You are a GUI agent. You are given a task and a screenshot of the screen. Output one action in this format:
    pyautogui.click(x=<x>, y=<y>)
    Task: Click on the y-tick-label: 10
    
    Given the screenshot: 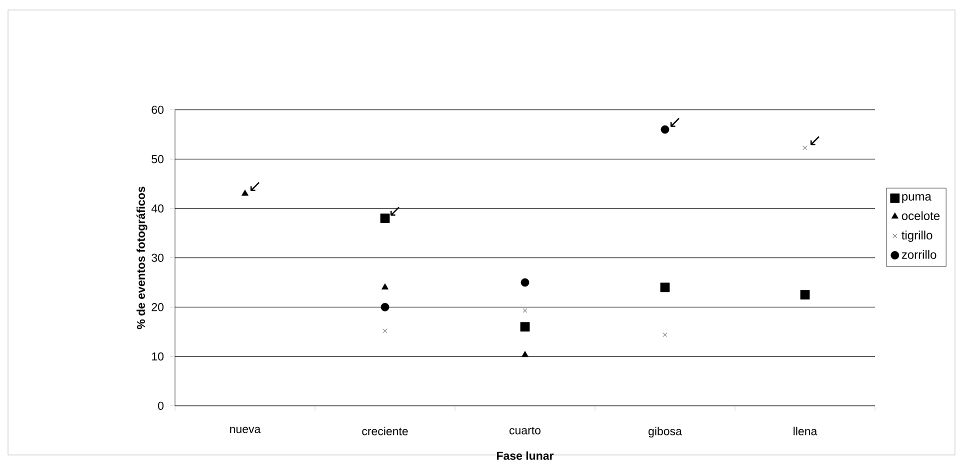 What is the action you would take?
    pyautogui.click(x=158, y=356)
    